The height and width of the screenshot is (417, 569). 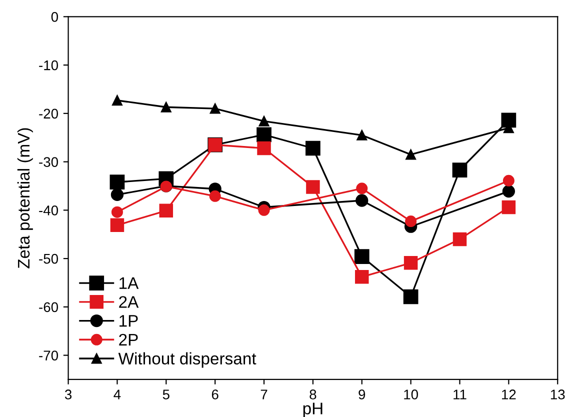 I want to click on x-tick-label: 10, so click(x=411, y=395).